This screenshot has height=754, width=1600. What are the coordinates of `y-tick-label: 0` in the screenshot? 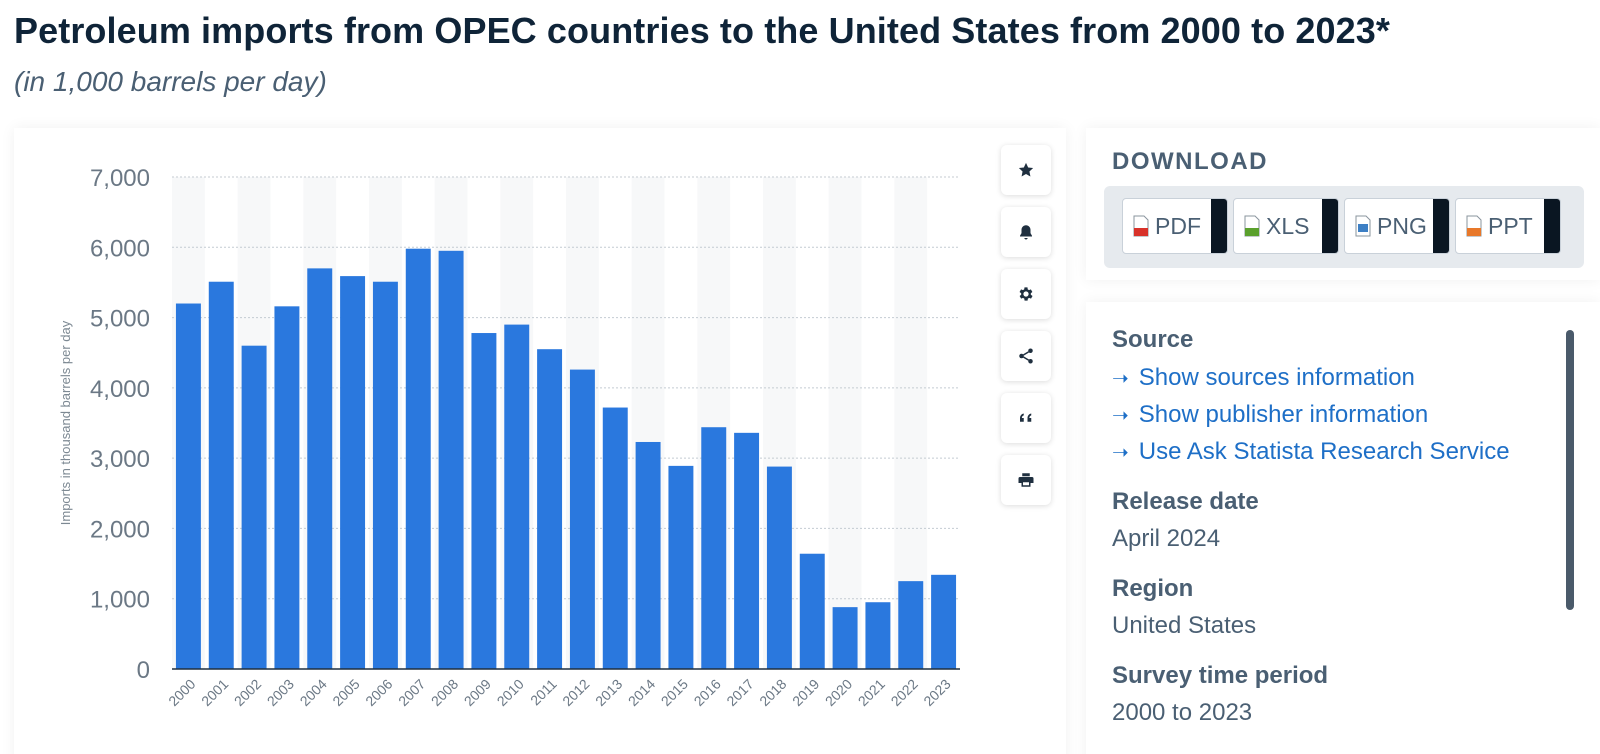 It's located at (143, 670).